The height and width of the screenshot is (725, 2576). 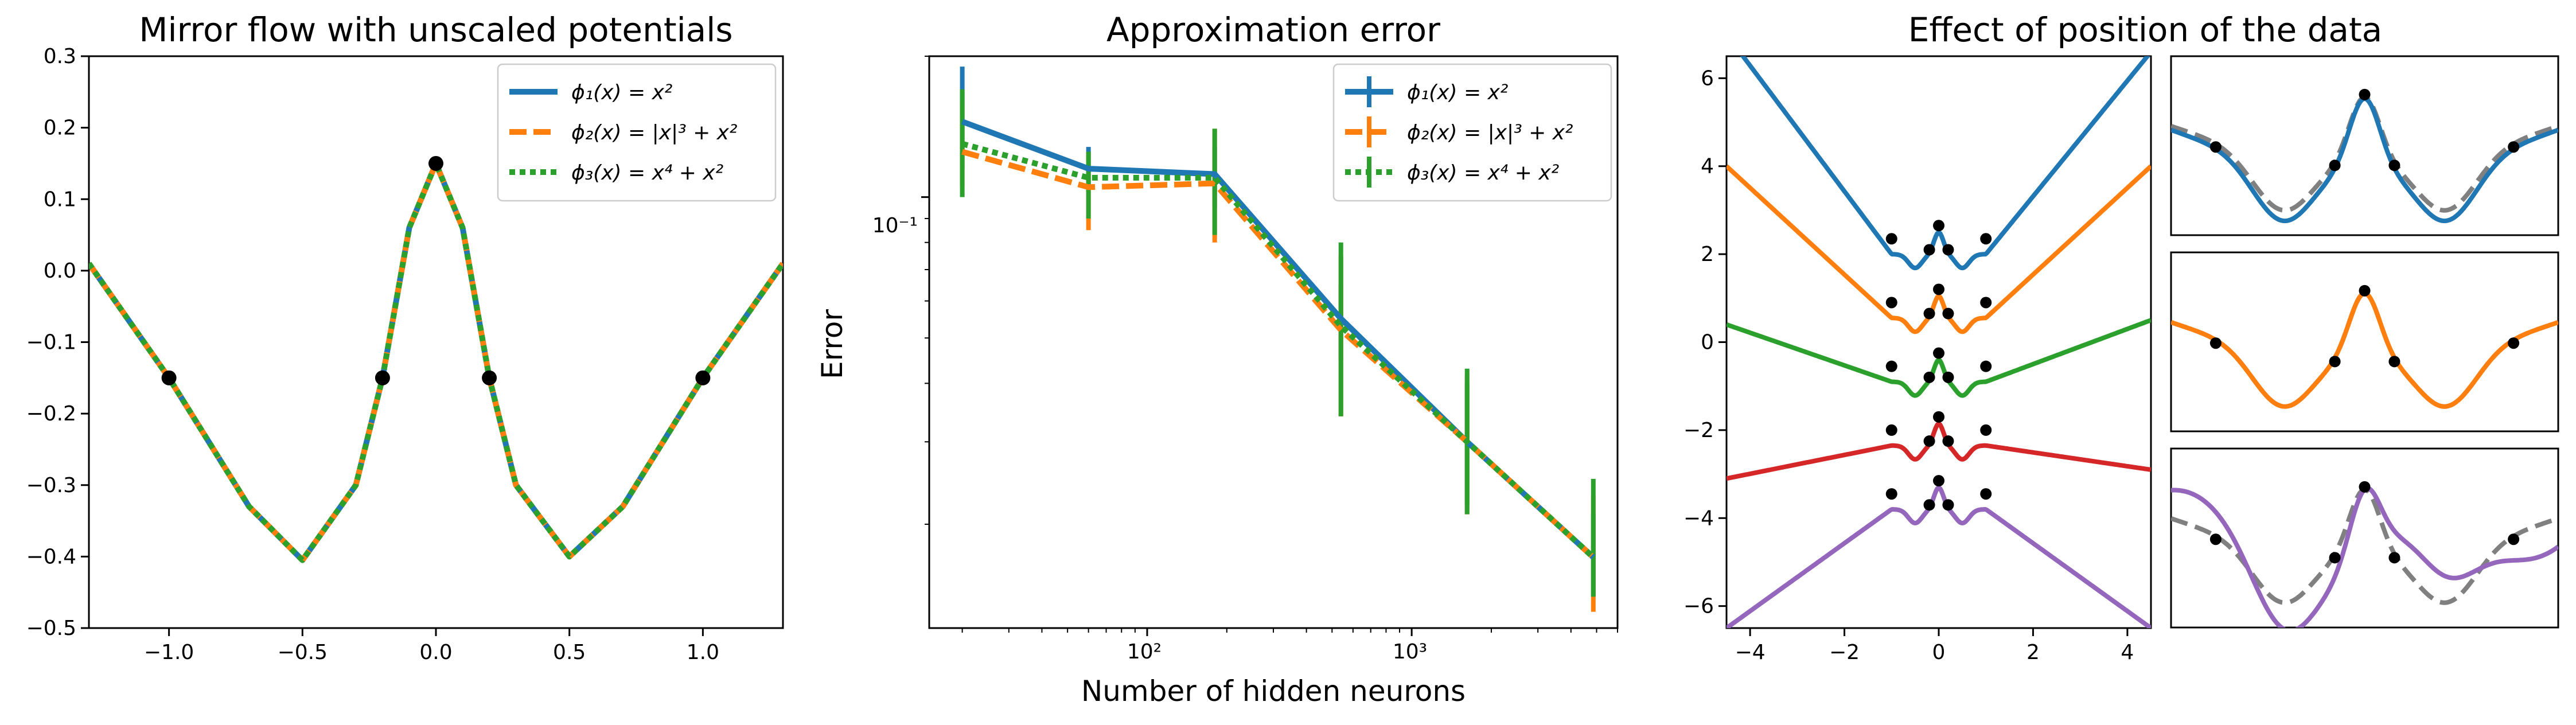 I want to click on panel-c-series, so click(x=1939, y=342).